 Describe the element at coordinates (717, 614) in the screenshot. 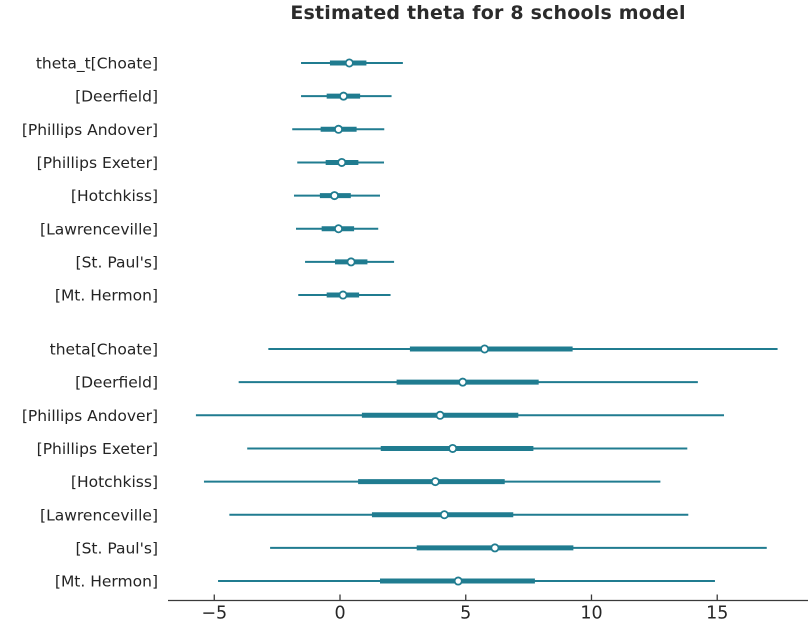

I see `x-axis-tick-label: 15` at that location.